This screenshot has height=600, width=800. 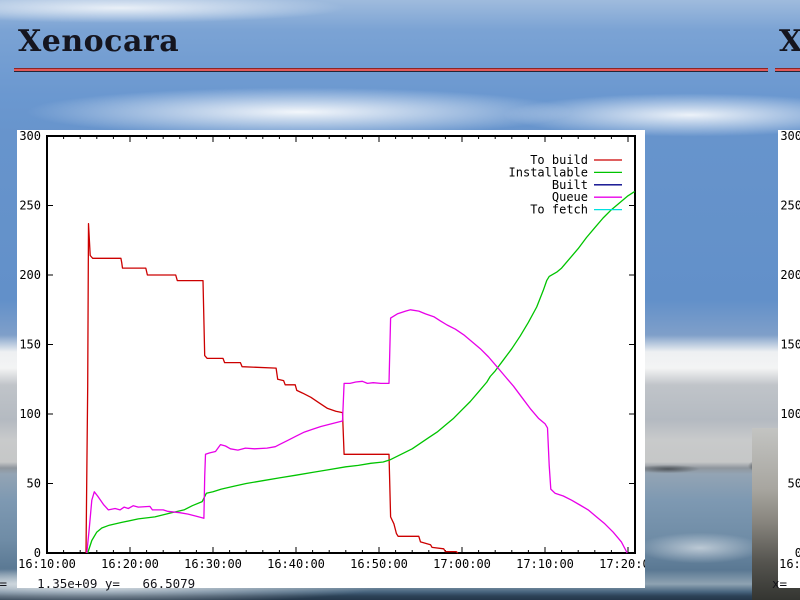 What do you see at coordinates (780, 583) in the screenshot?
I see `mouse-coordinates-text-2: x= 1.35e+09 y= 66.5079` at bounding box center [780, 583].